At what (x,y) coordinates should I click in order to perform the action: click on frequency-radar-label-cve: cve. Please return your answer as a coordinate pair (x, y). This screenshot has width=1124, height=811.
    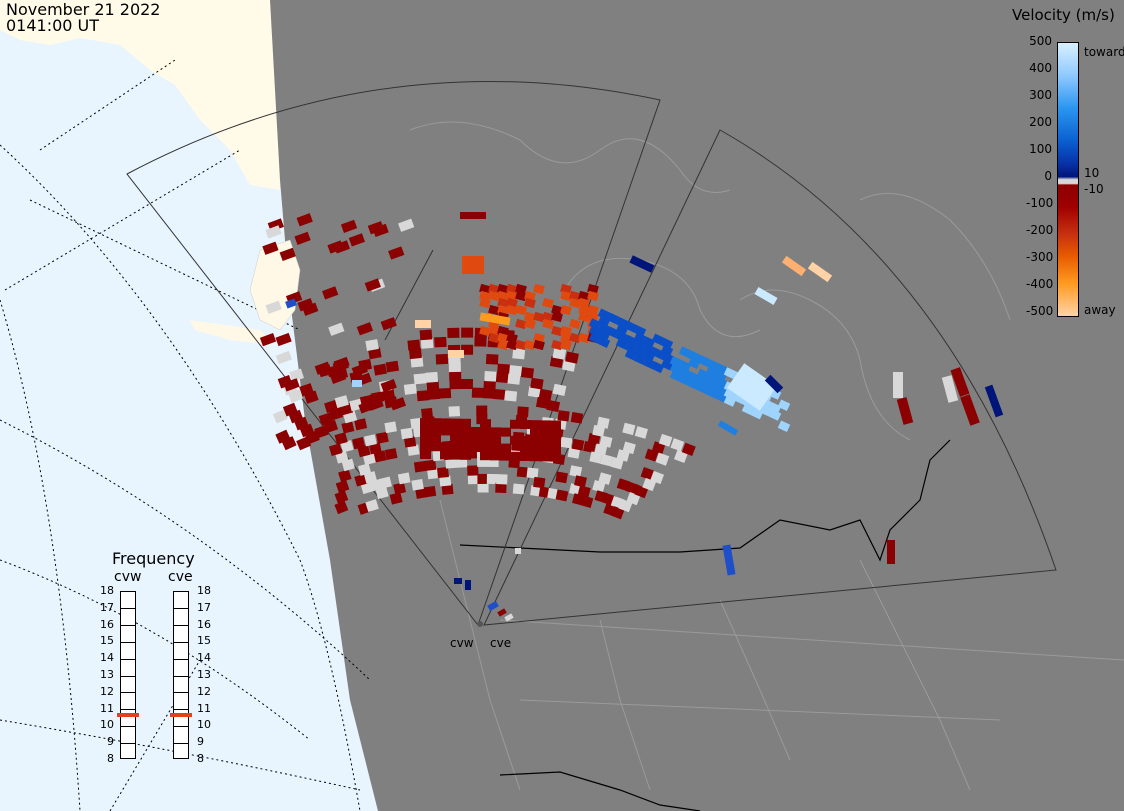
    Looking at the image, I should click on (180, 577).